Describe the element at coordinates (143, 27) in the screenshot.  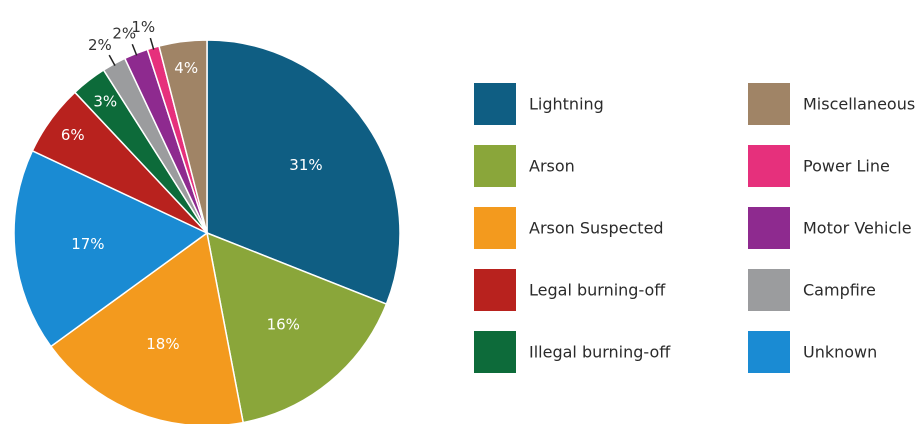
I see `slice-label-power-line: 1%` at that location.